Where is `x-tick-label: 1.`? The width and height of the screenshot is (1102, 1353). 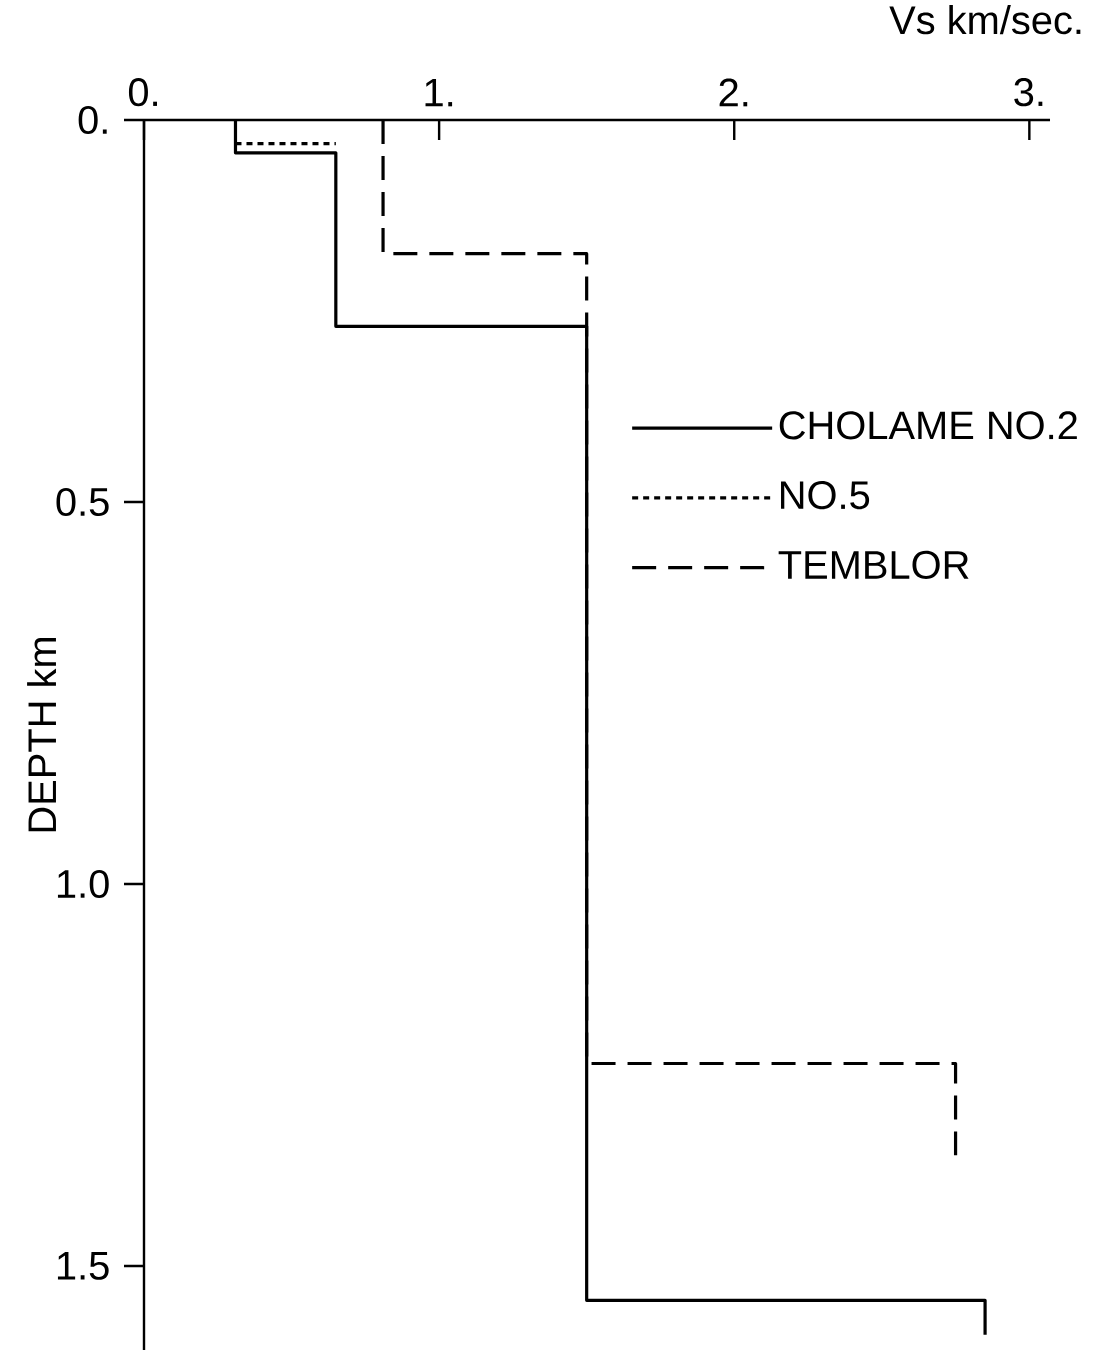
x-tick-label: 1. is located at coordinates (439, 92).